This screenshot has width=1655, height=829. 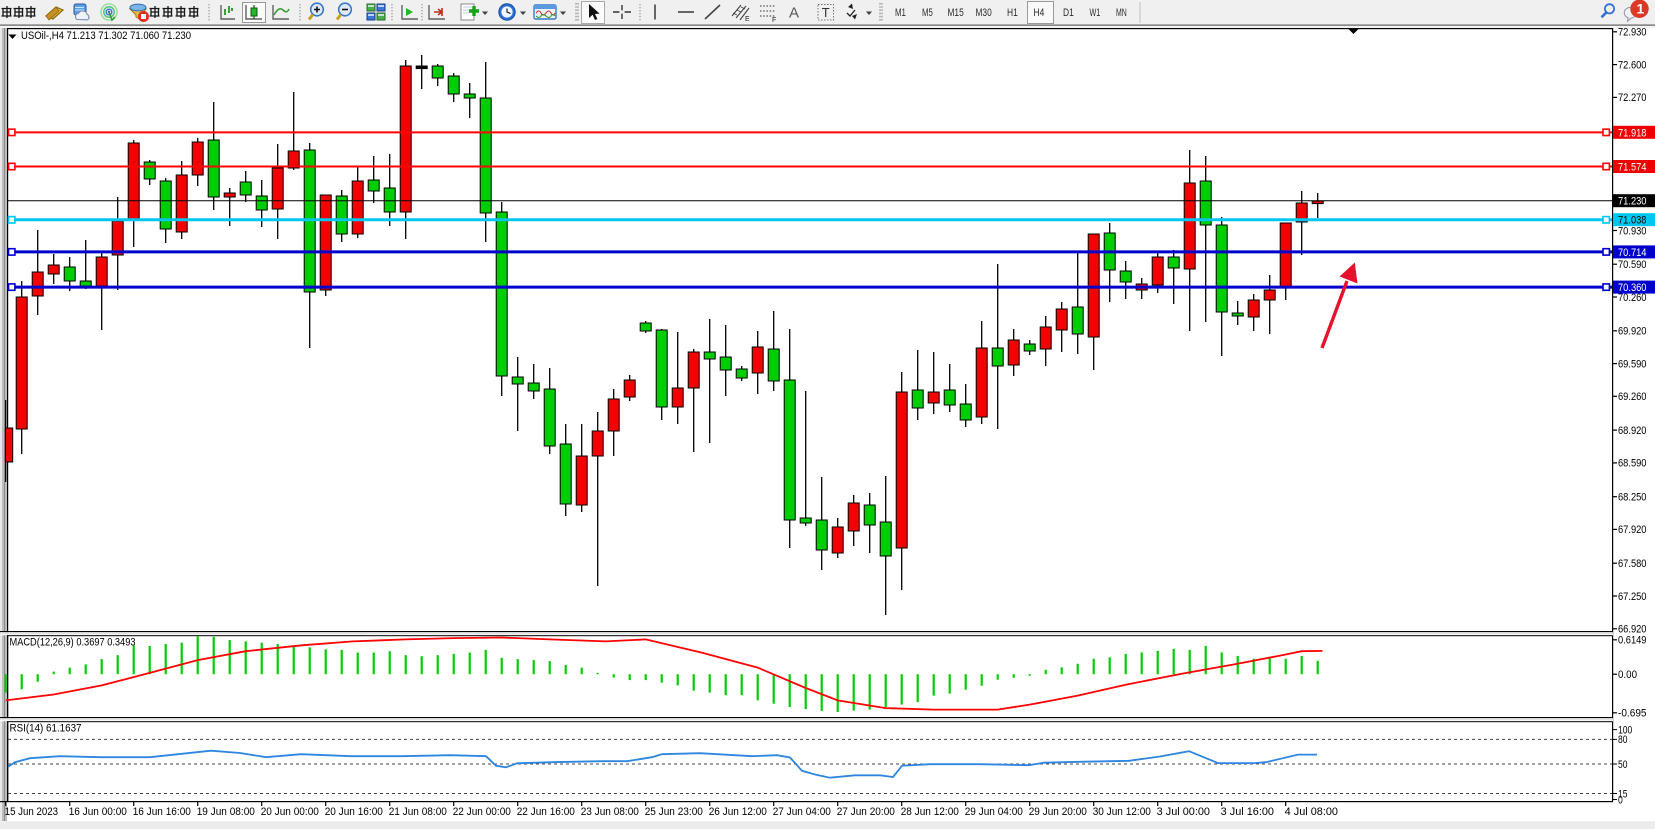 I want to click on svg-text: 1, so click(x=1641, y=9).